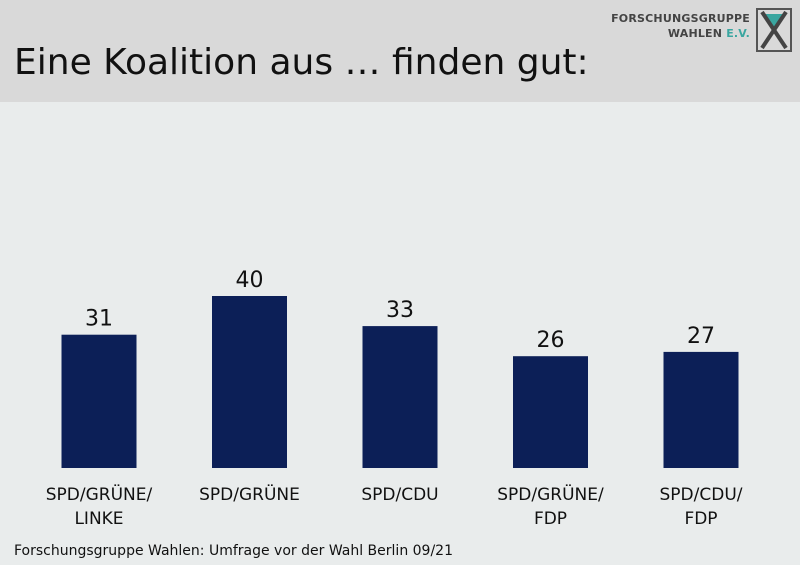 This screenshot has width=800, height=565. Describe the element at coordinates (680, 18) in the screenshot. I see `logo-line1: FORSCHUNGSGRUPPE` at that location.